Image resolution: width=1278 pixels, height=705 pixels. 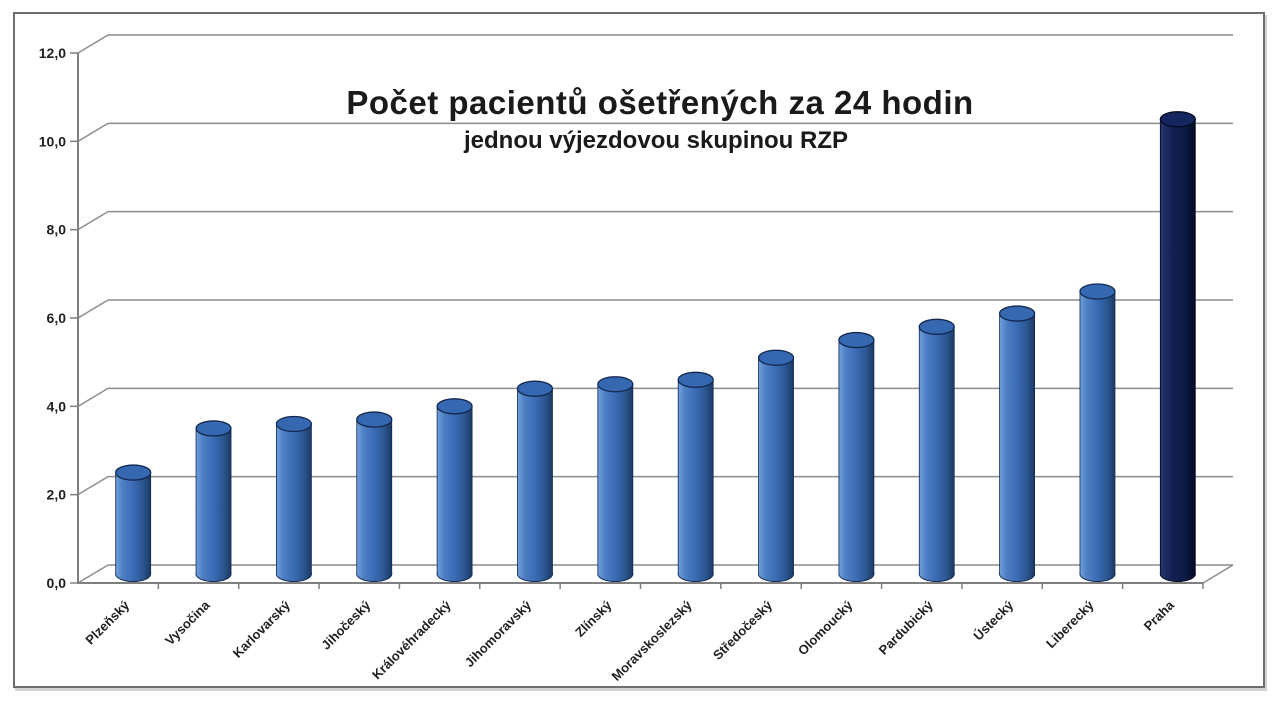 What do you see at coordinates (498, 633) in the screenshot?
I see `x-axis-category-label: Jihomoravský` at bounding box center [498, 633].